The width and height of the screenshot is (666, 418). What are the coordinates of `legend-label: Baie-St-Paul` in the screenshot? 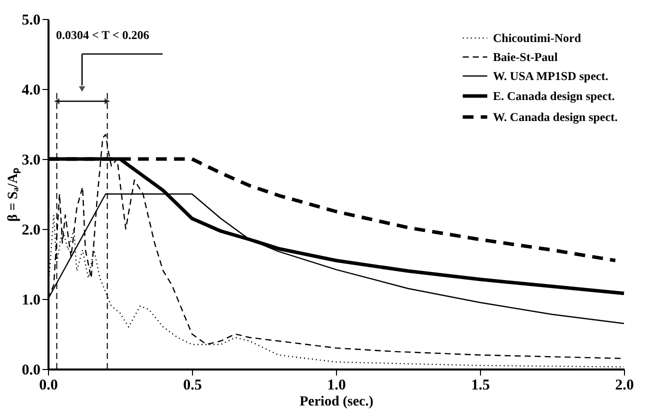 It's located at (525, 57).